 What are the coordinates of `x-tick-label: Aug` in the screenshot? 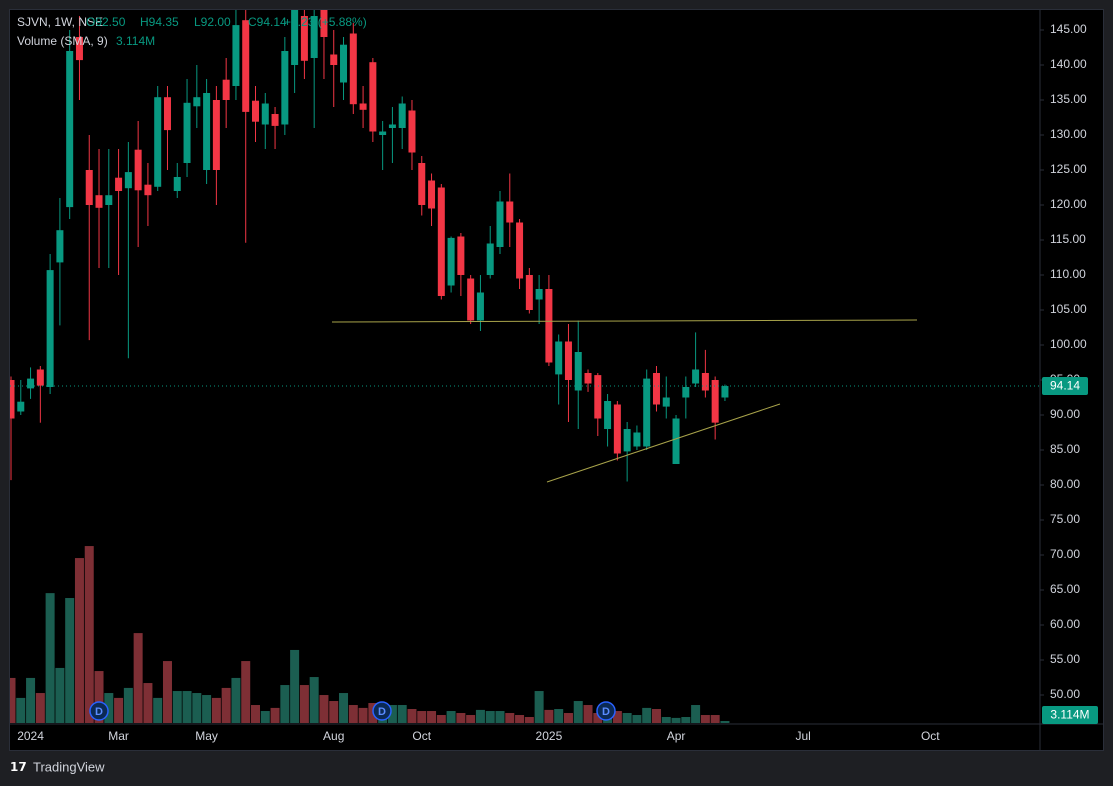 It's located at (333, 736).